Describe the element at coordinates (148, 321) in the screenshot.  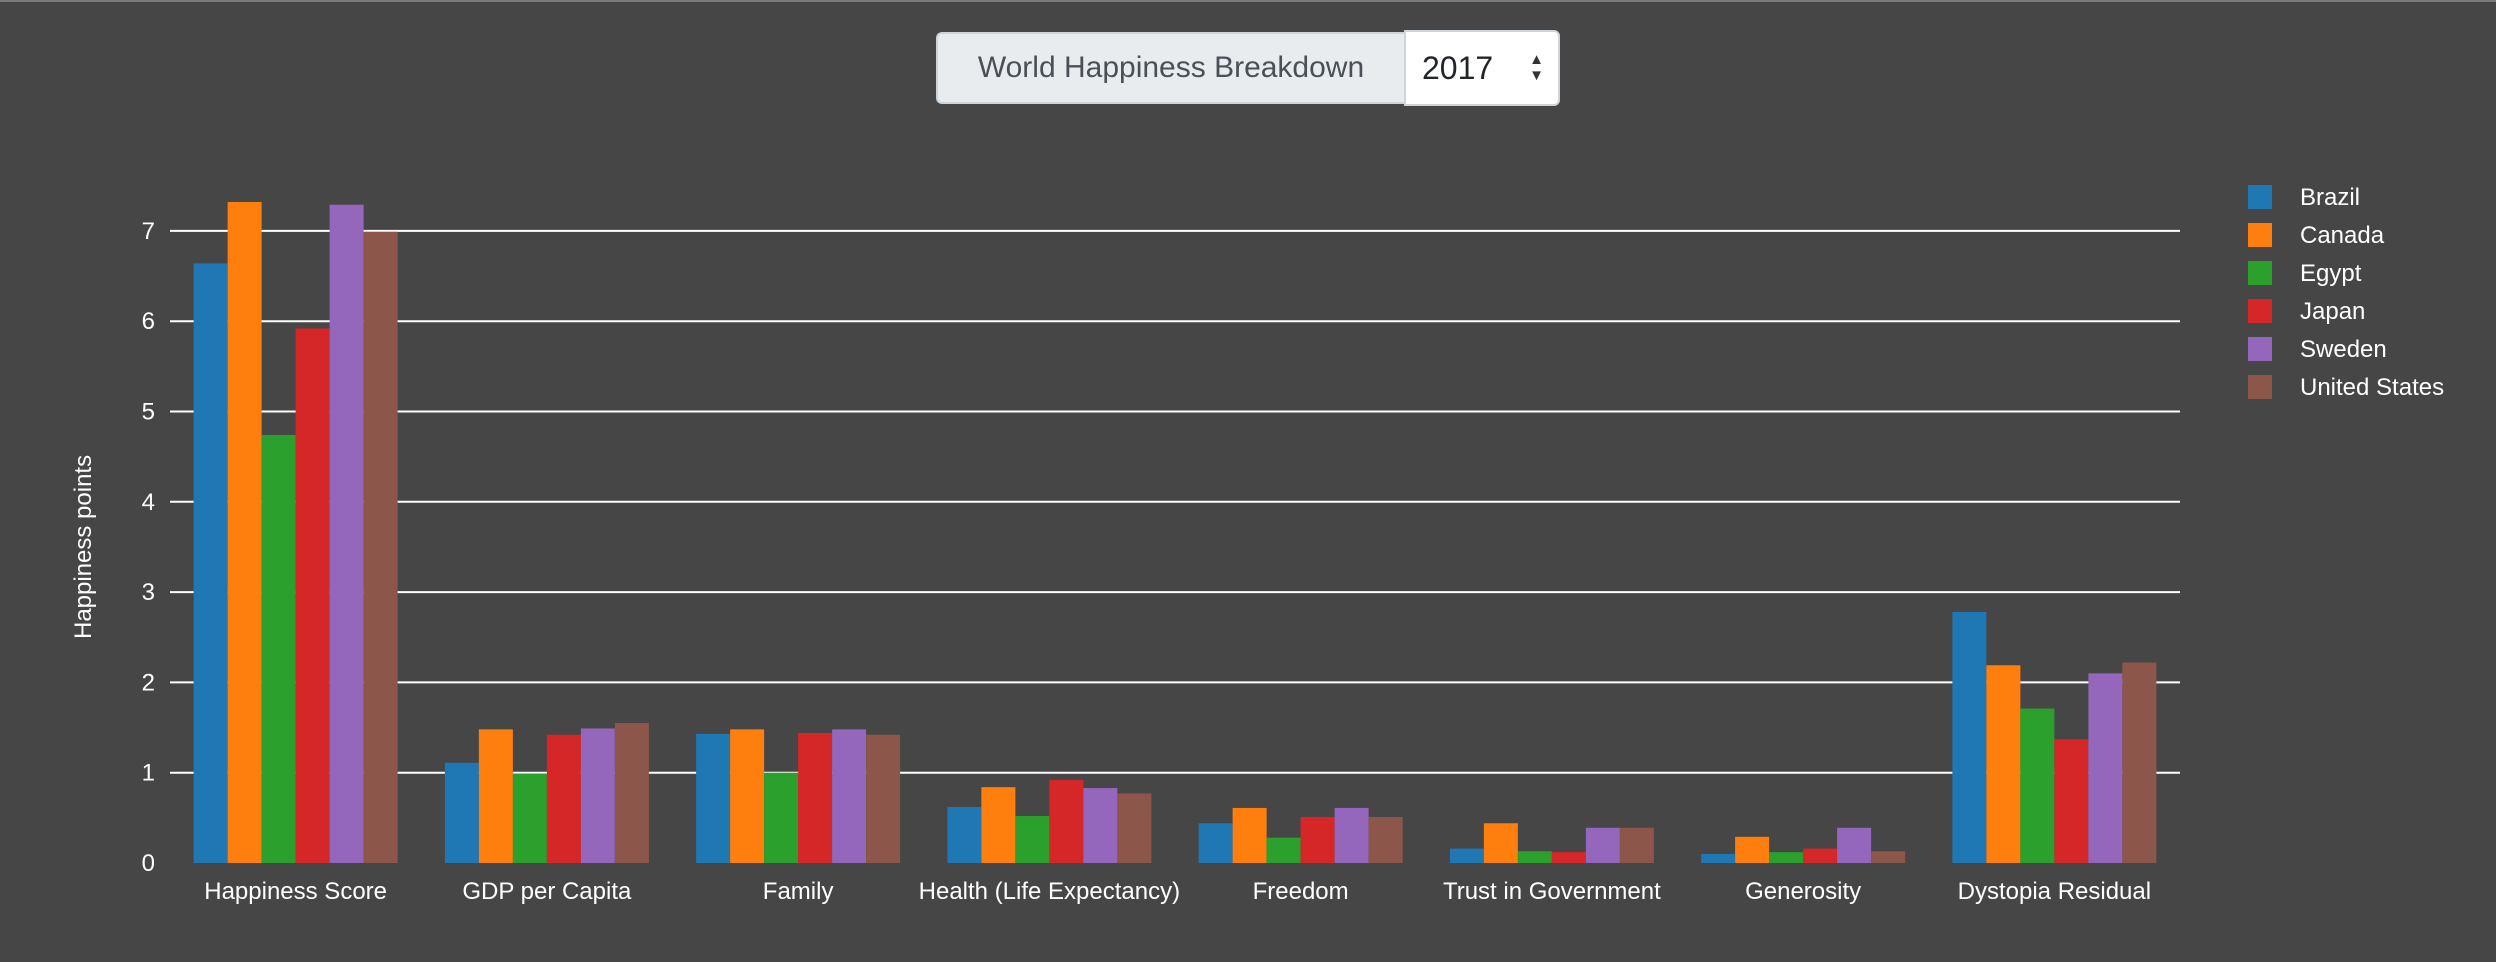
I see `y-tick-label: 6` at that location.